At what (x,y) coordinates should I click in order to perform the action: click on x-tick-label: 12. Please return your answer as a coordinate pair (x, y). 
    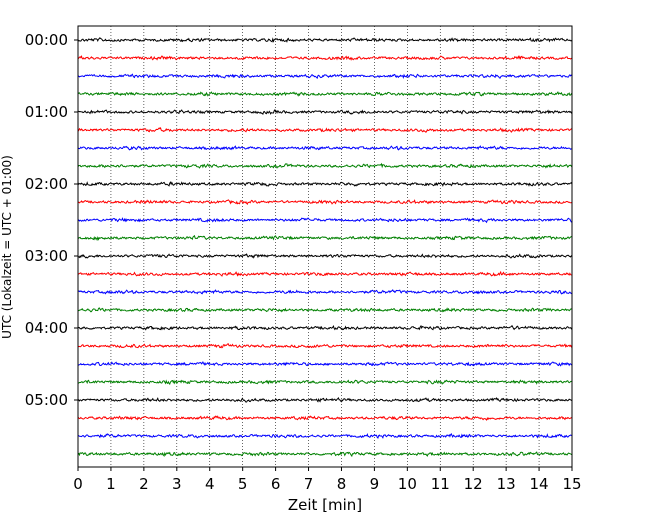
    Looking at the image, I should click on (473, 484).